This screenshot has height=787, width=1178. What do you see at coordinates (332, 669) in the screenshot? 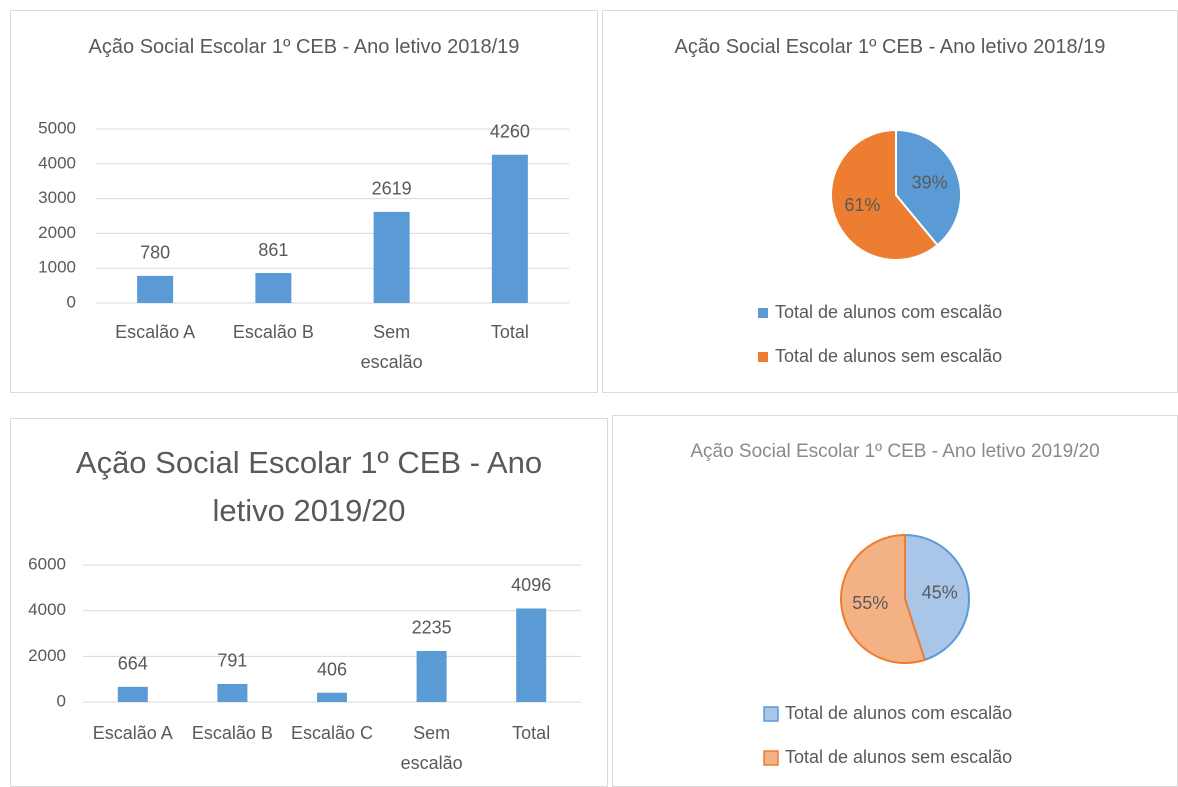
I see `data-label: 406` at bounding box center [332, 669].